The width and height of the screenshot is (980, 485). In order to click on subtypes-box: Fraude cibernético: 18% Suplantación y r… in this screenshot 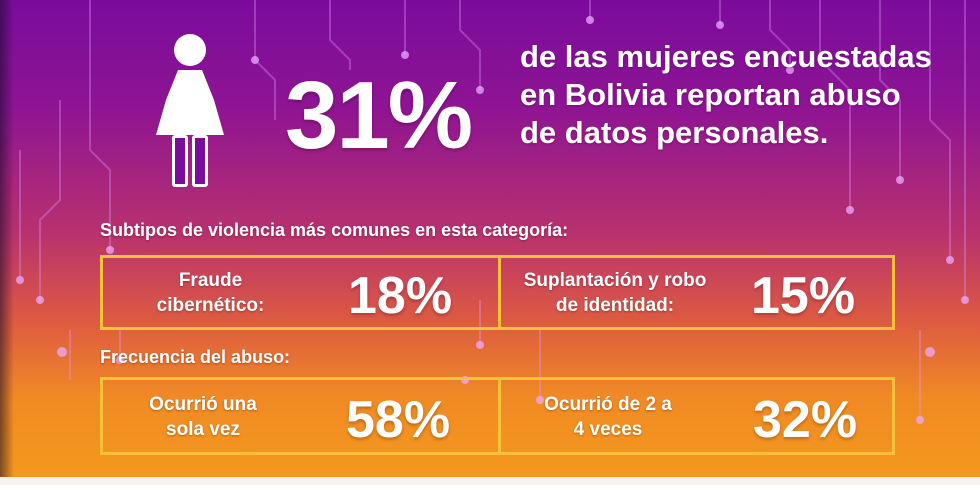, I will do `click(497, 292)`.